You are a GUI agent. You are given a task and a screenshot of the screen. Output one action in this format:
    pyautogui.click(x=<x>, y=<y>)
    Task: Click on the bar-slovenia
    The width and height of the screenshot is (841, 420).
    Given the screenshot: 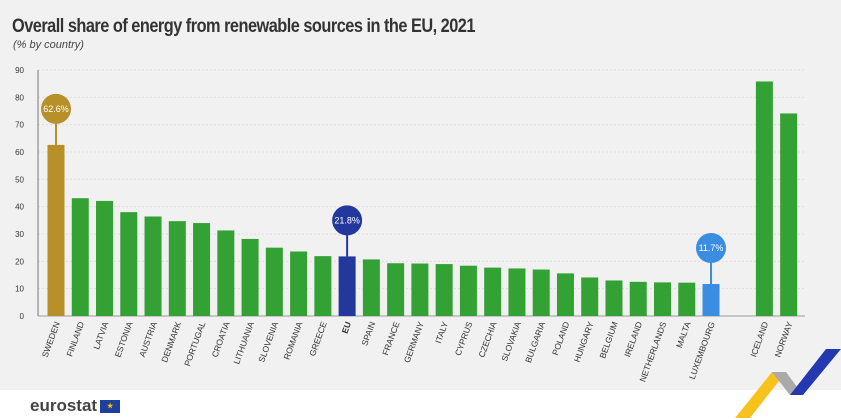 What is the action you would take?
    pyautogui.click(x=274, y=281)
    